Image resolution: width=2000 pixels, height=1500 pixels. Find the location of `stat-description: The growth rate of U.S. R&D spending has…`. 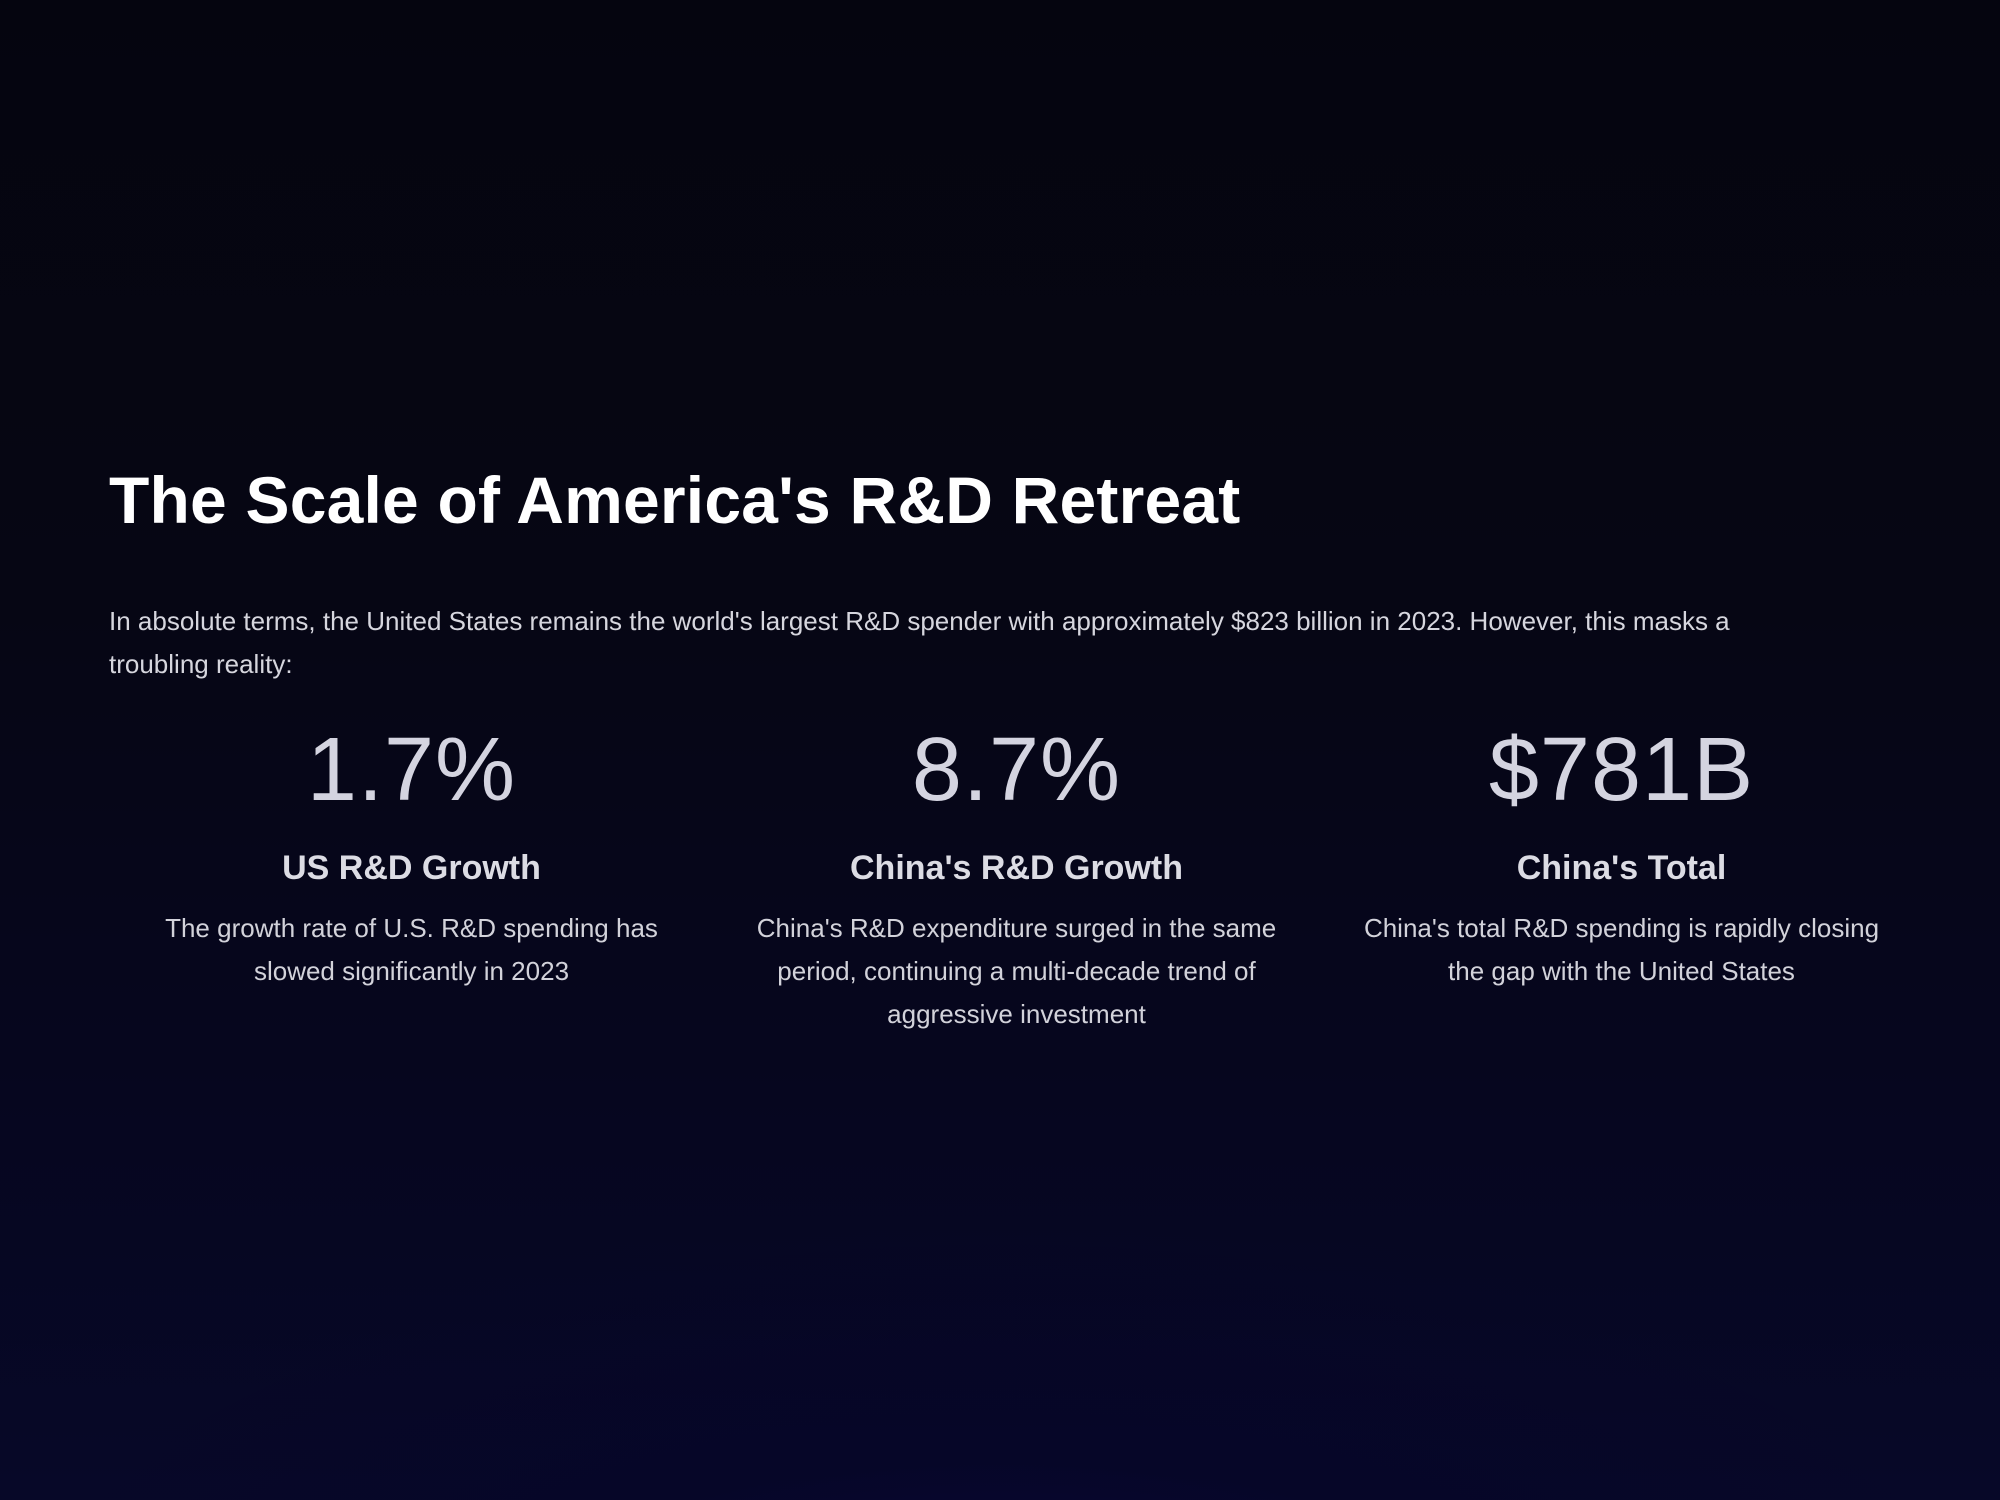

stat-description: The growth rate of U.S. R&D spending has… is located at coordinates (411, 949).